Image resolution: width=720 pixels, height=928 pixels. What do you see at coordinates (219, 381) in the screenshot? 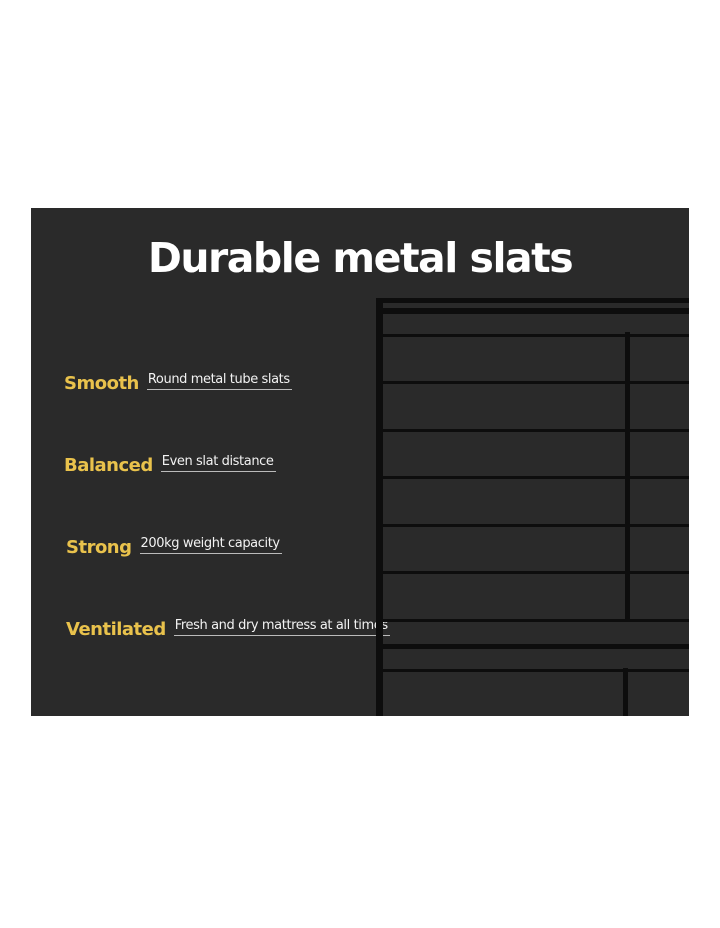
I see `feature-description: Round metal tube slats` at bounding box center [219, 381].